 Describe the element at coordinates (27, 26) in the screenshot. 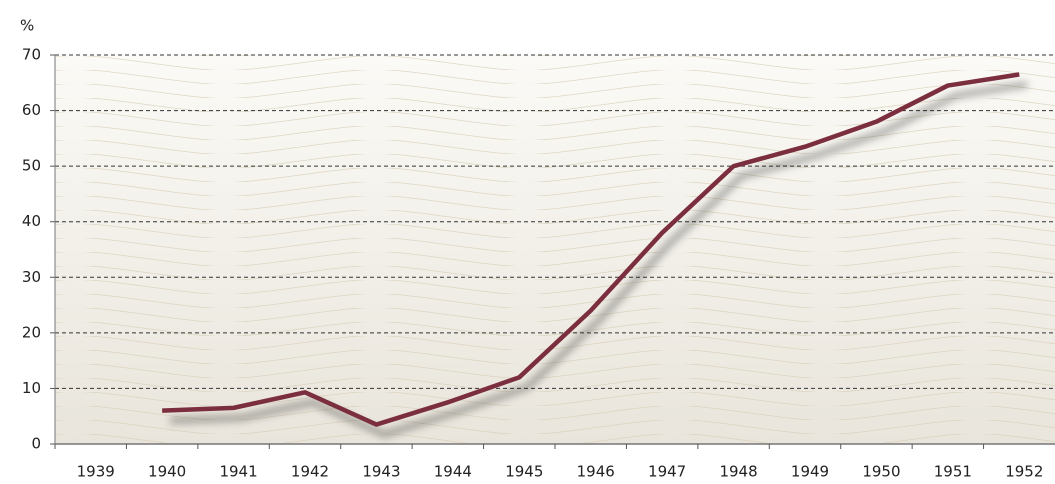

I see `y-axis-label: %` at that location.